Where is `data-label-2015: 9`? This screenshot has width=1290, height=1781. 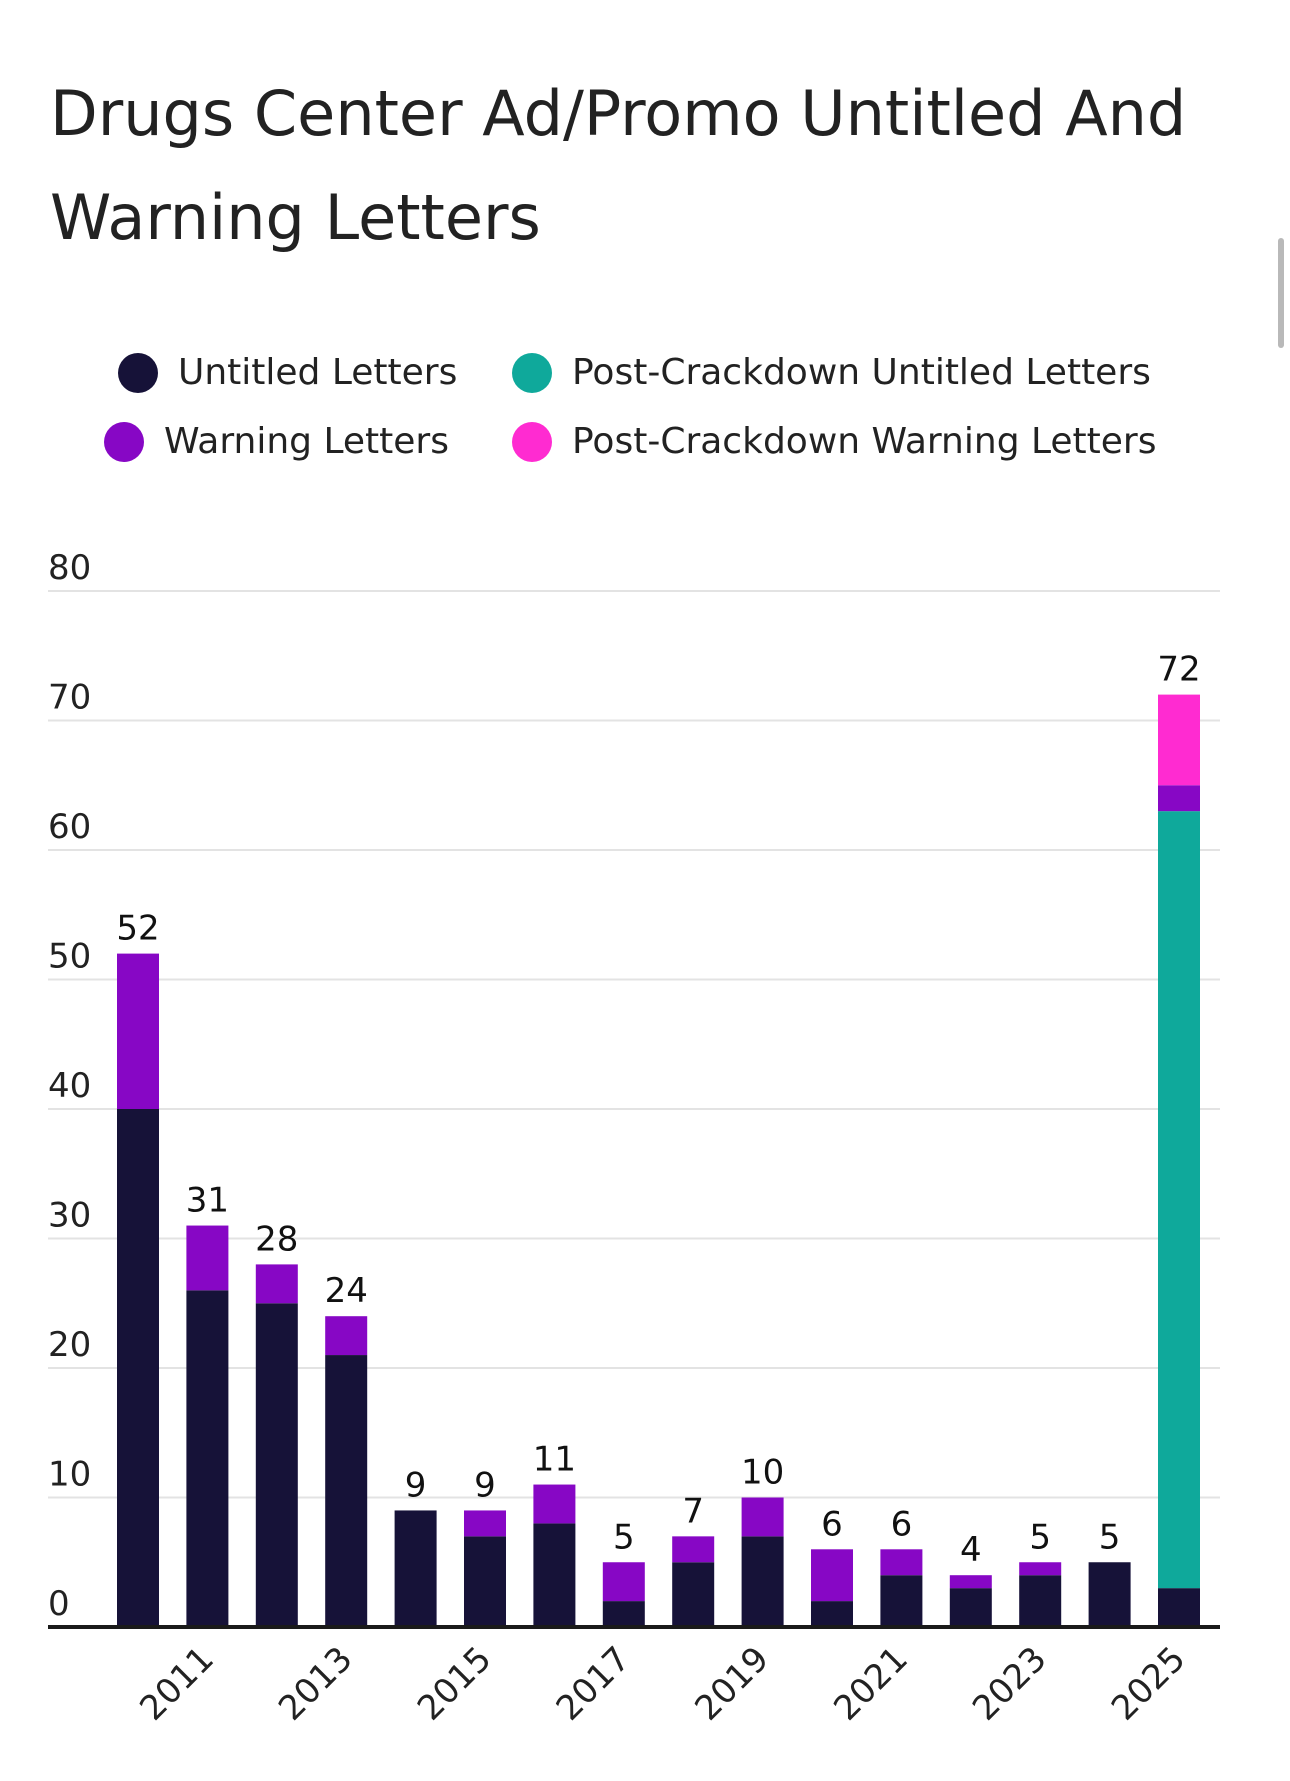
data-label-2015: 9 is located at coordinates (485, 1485).